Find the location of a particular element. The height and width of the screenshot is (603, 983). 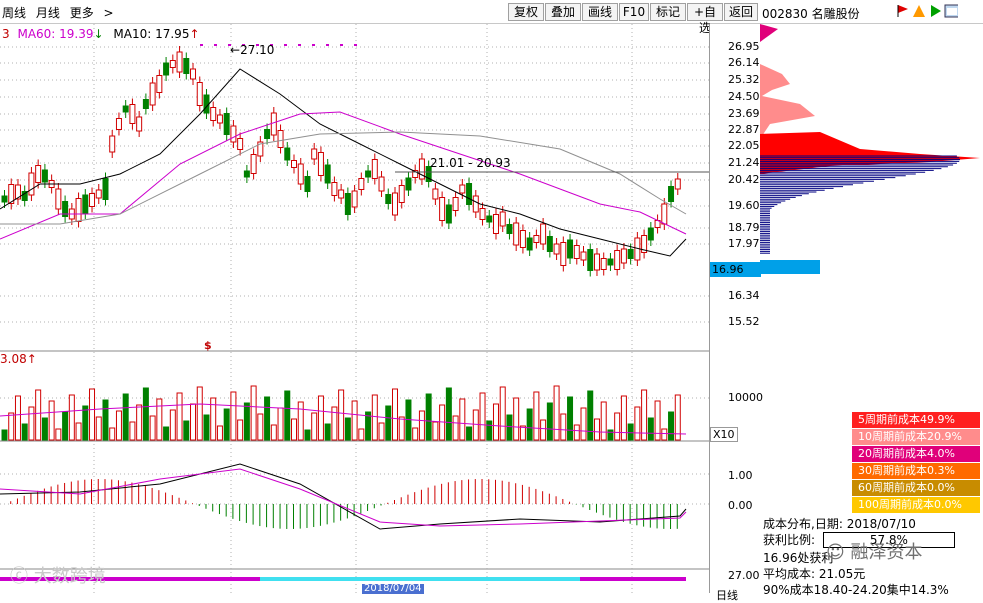

price-axis-label: 19.60 is located at coordinates (744, 205).